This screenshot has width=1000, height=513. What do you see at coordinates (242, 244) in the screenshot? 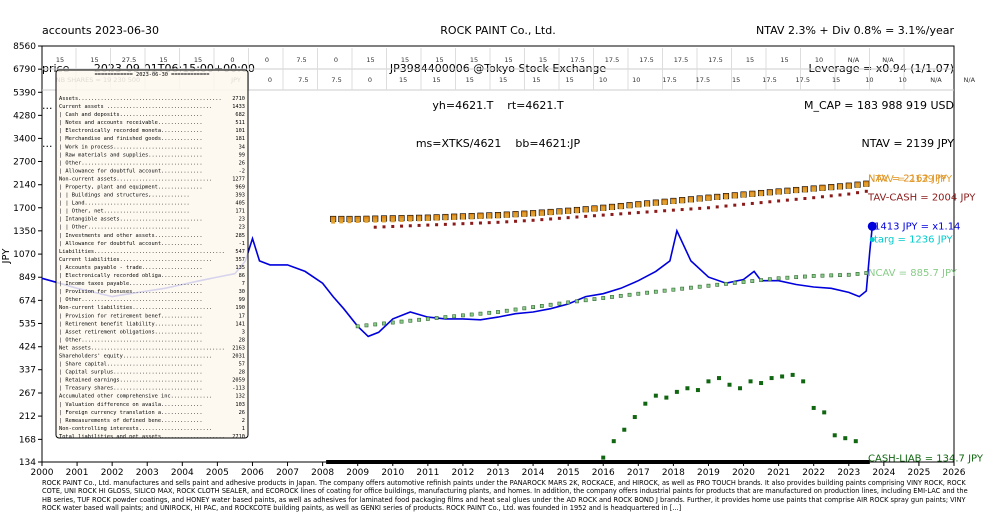
I see `balance-sheet-value: -1` at bounding box center [242, 244].